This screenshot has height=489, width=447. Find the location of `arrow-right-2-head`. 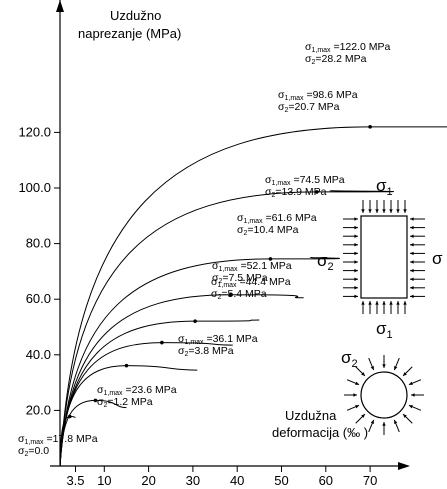

arrow-right-2-head is located at coordinates (412, 236).